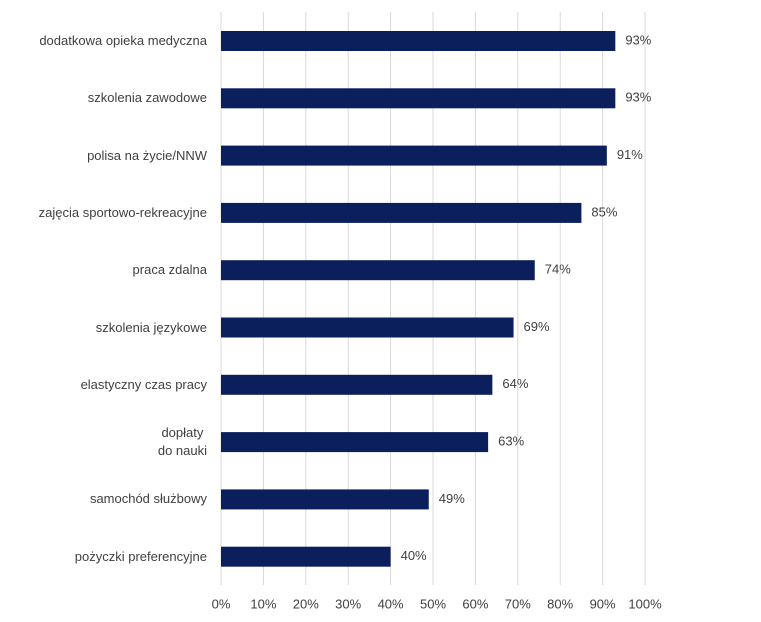 The width and height of the screenshot is (761, 622). Describe the element at coordinates (511, 441) in the screenshot. I see `value-label: 63%` at that location.